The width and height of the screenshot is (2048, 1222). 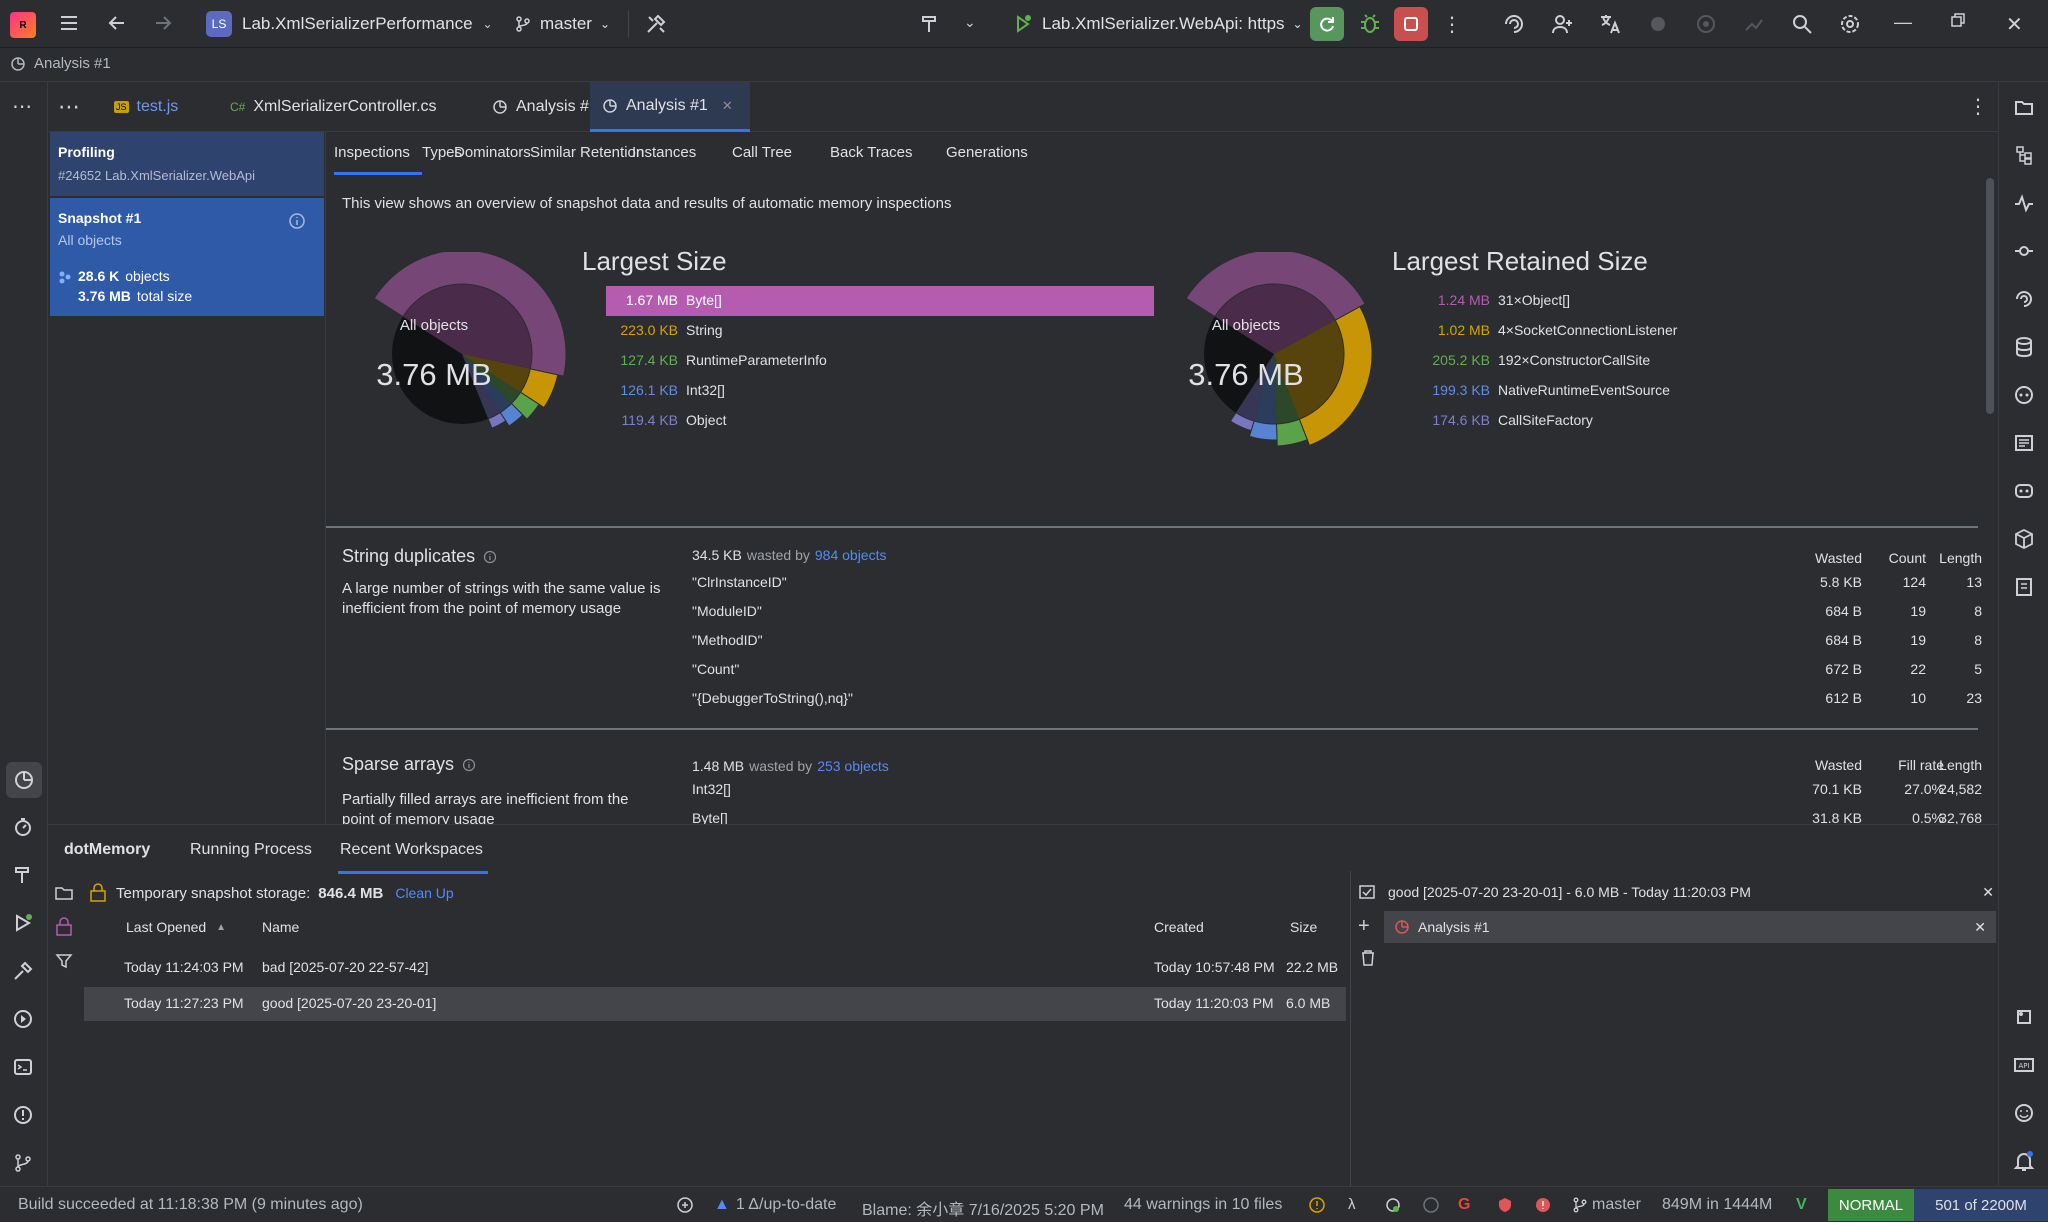 What do you see at coordinates (2024, 299) in the screenshot?
I see `ai-chat-icon` at bounding box center [2024, 299].